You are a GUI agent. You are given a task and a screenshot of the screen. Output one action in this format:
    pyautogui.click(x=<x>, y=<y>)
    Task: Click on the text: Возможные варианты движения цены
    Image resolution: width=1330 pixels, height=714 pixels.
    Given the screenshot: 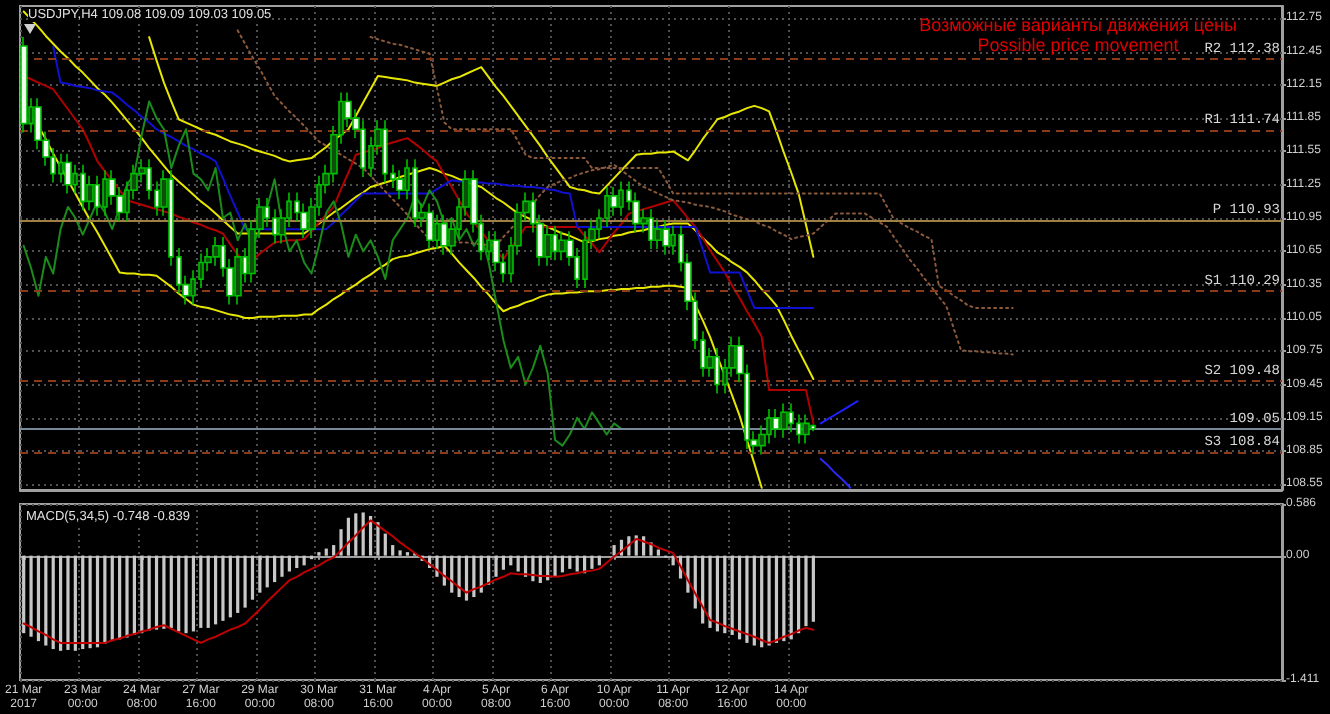 What is the action you would take?
    pyautogui.click(x=1078, y=25)
    